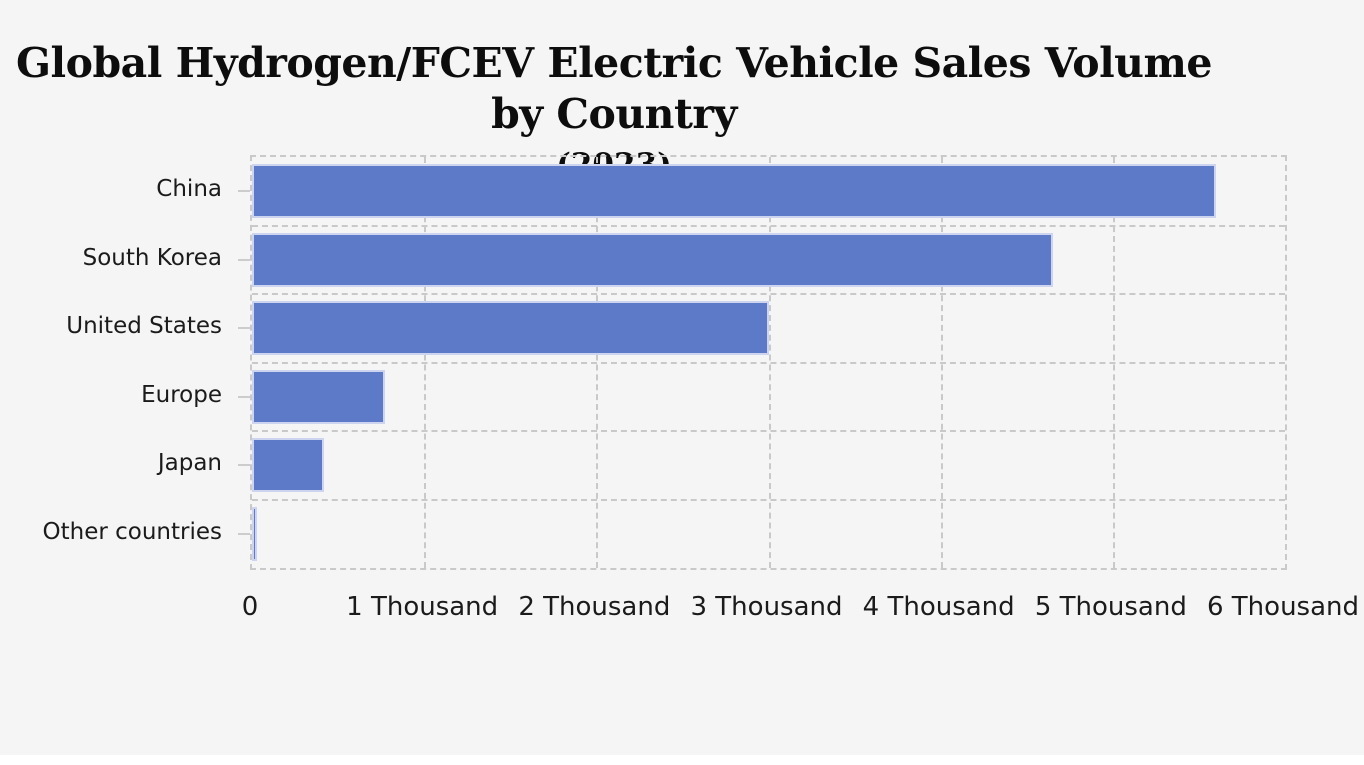 Image resolution: width=1364 pixels, height=765 pixels. What do you see at coordinates (682, 760) in the screenshot?
I see `bottom-strip` at bounding box center [682, 760].